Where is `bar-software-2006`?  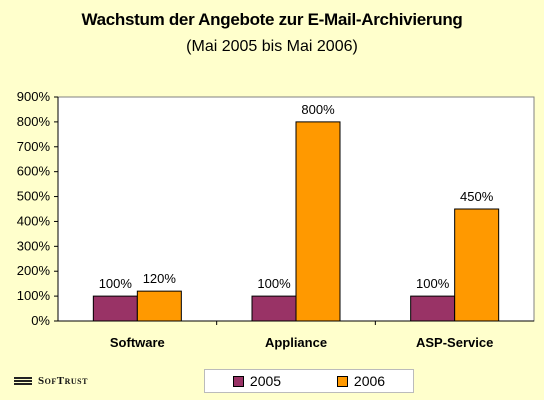 bar-software-2006 is located at coordinates (159, 306).